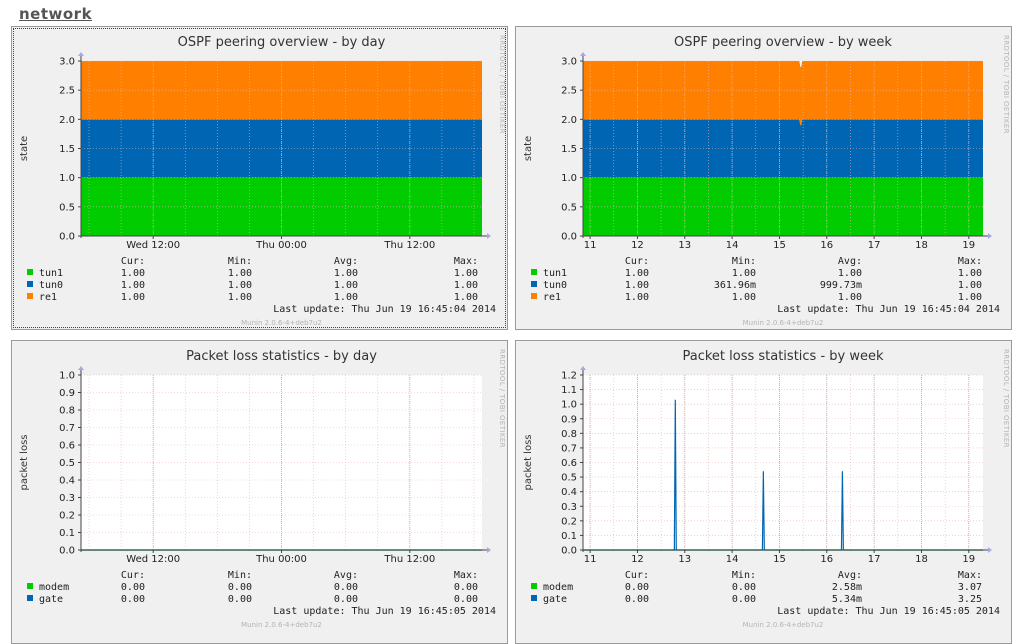 The width and height of the screenshot is (1016, 644). What do you see at coordinates (783, 206) in the screenshot?
I see `area-series-tun1` at bounding box center [783, 206].